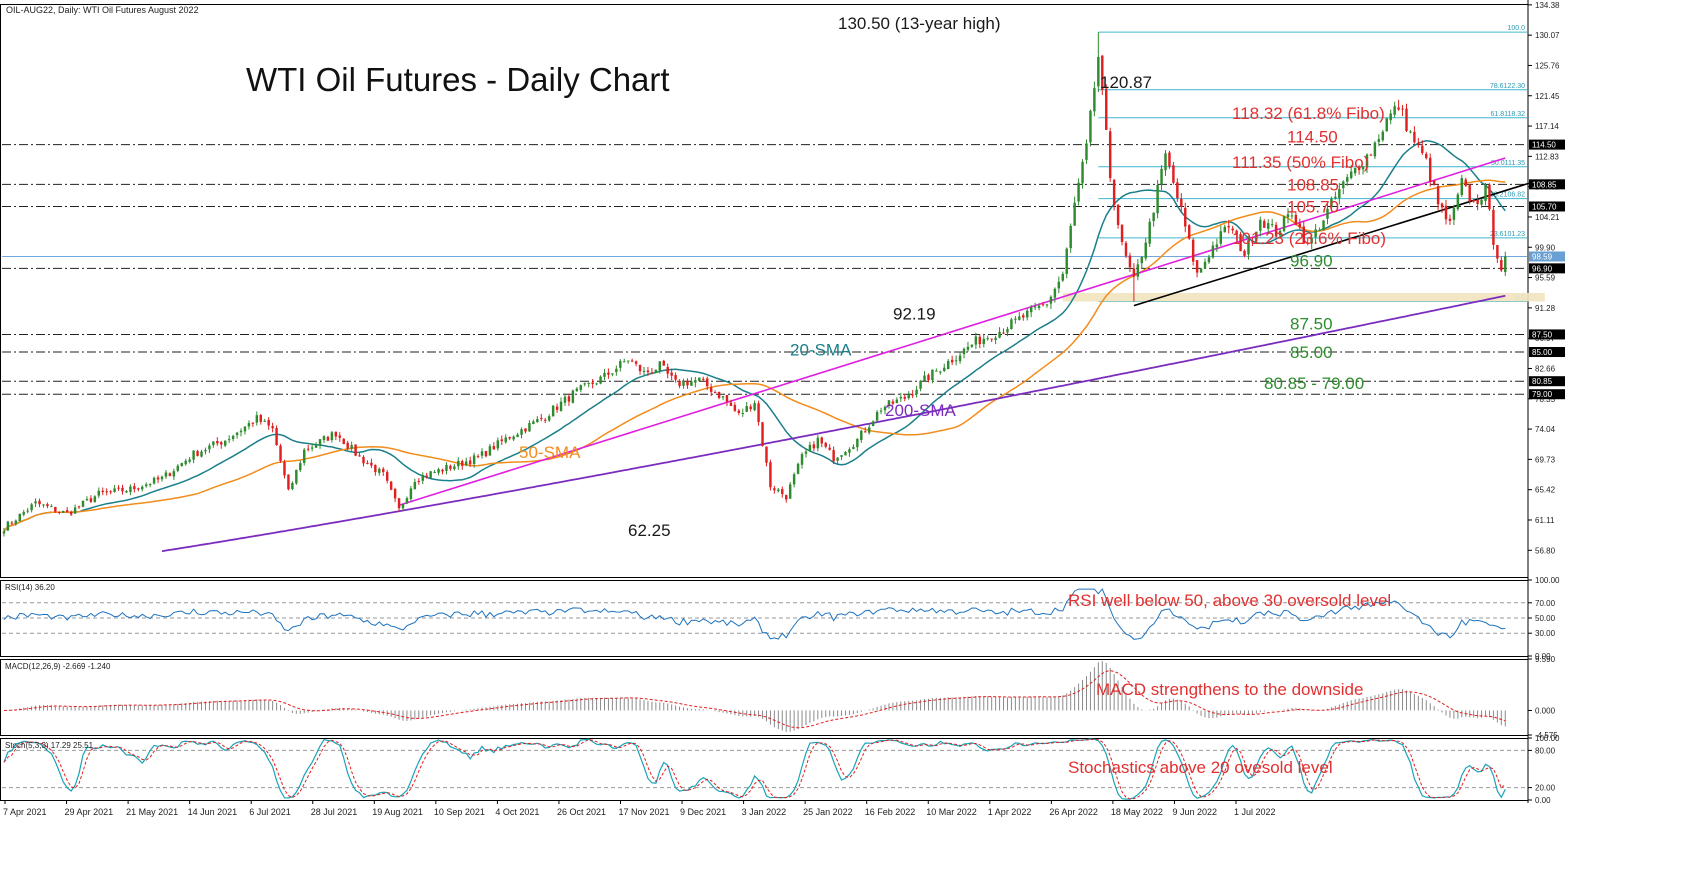 The image size is (1696, 888). I want to click on price-annotation: 200-SMA, so click(921, 410).